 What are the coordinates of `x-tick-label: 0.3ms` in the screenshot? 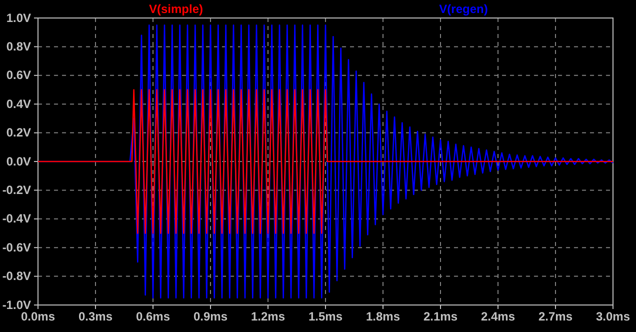 It's located at (95, 317).